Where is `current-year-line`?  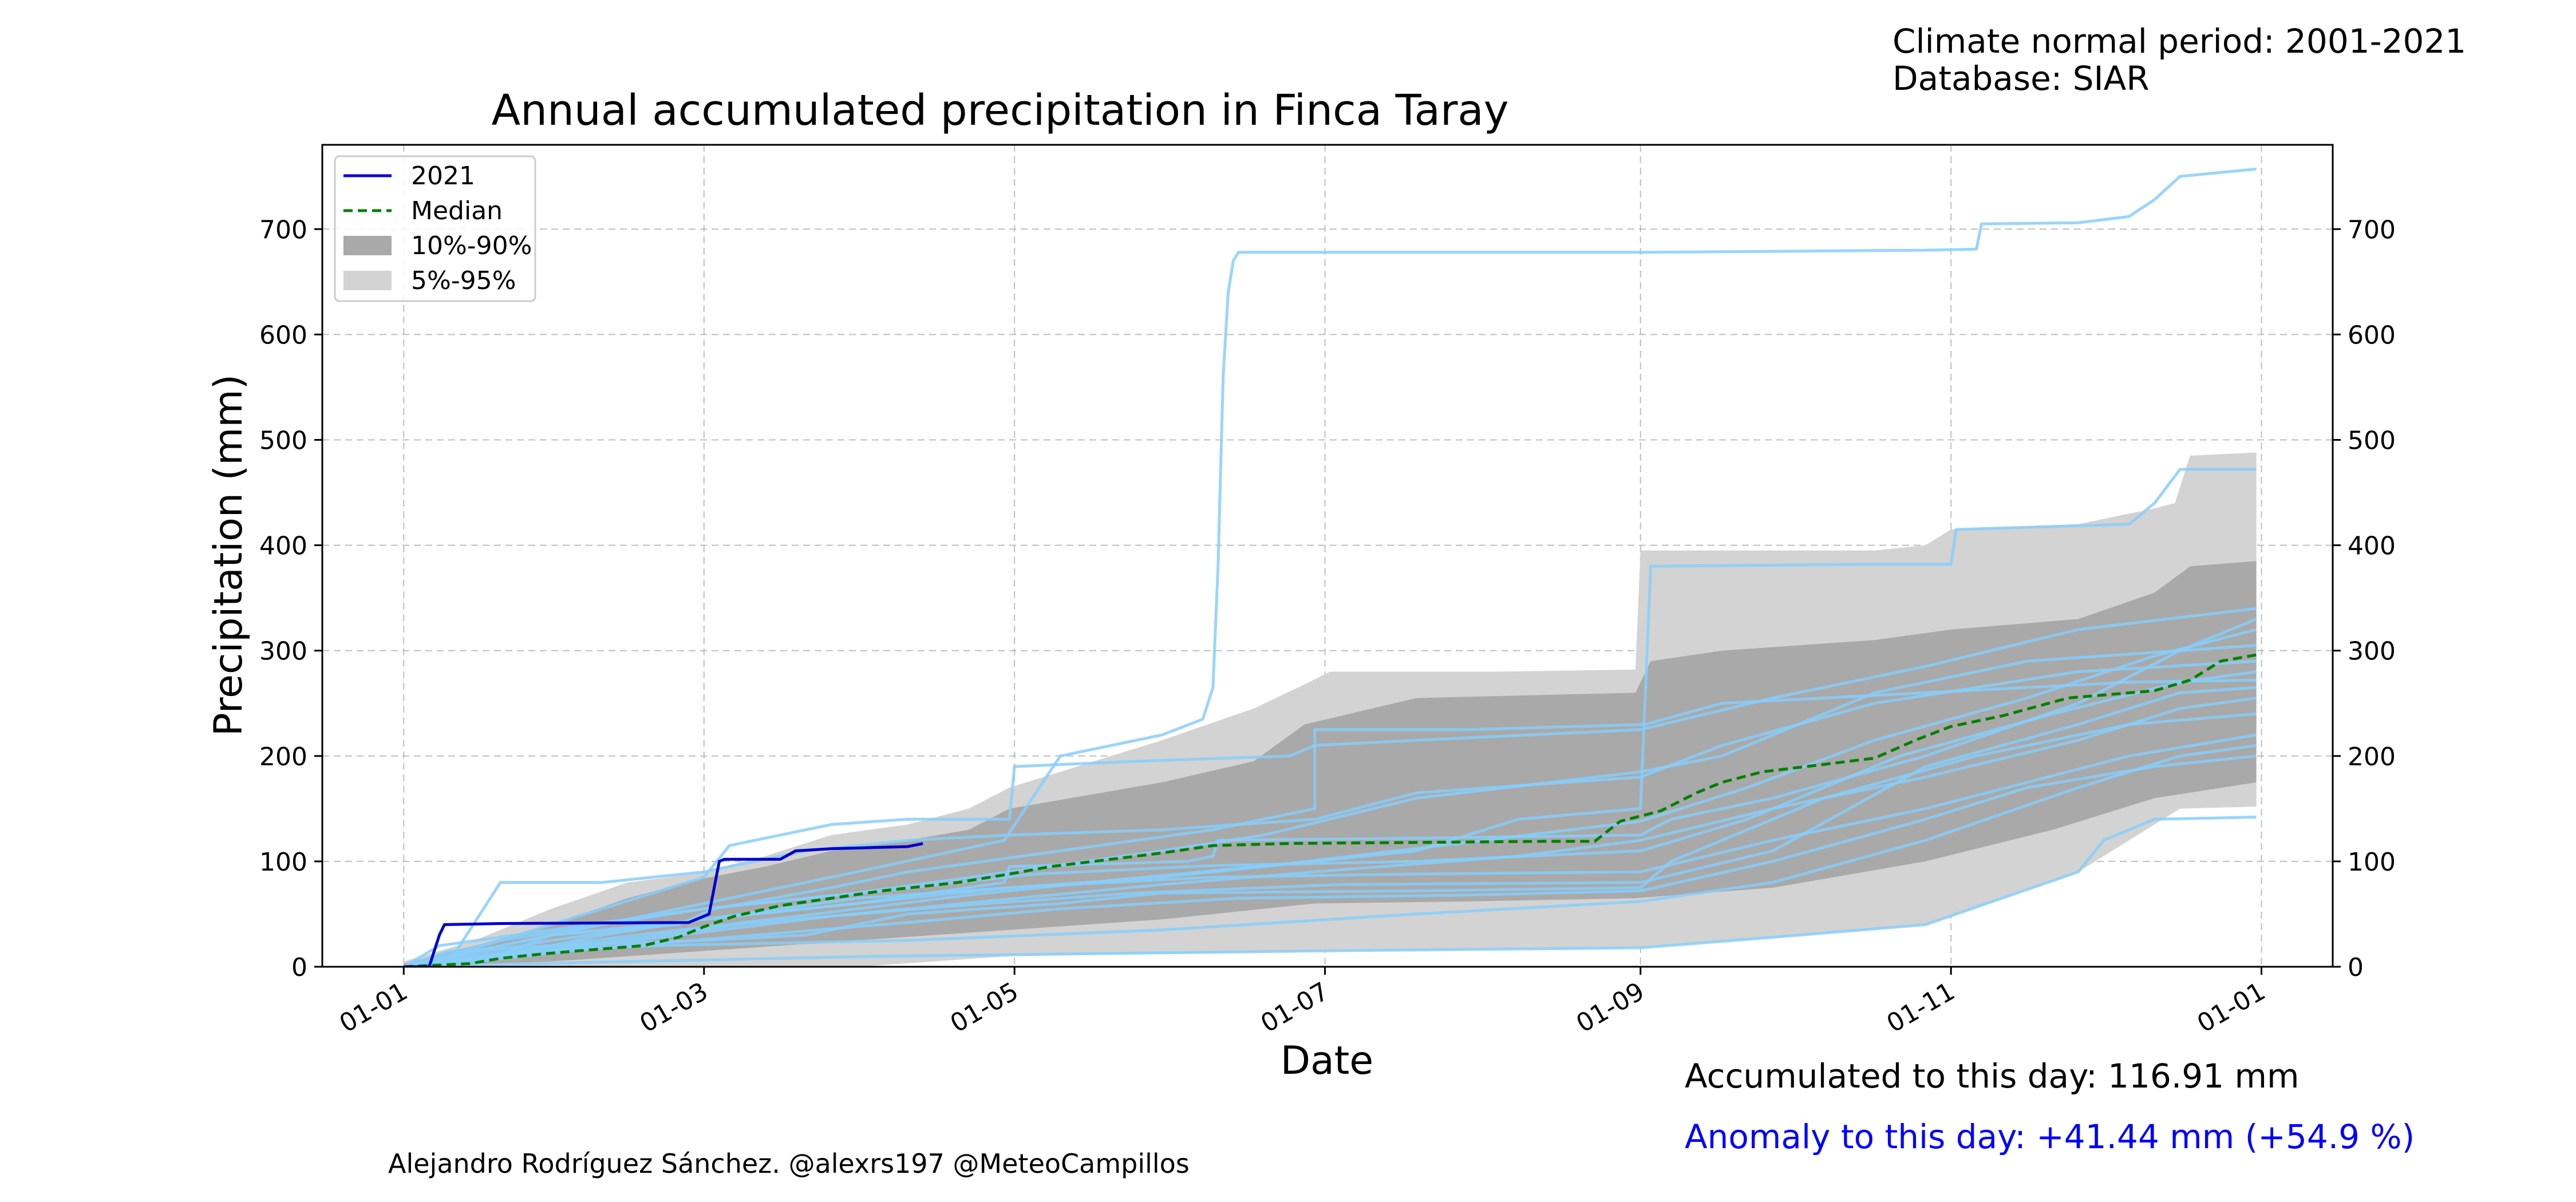 current-year-line is located at coordinates (663, 905).